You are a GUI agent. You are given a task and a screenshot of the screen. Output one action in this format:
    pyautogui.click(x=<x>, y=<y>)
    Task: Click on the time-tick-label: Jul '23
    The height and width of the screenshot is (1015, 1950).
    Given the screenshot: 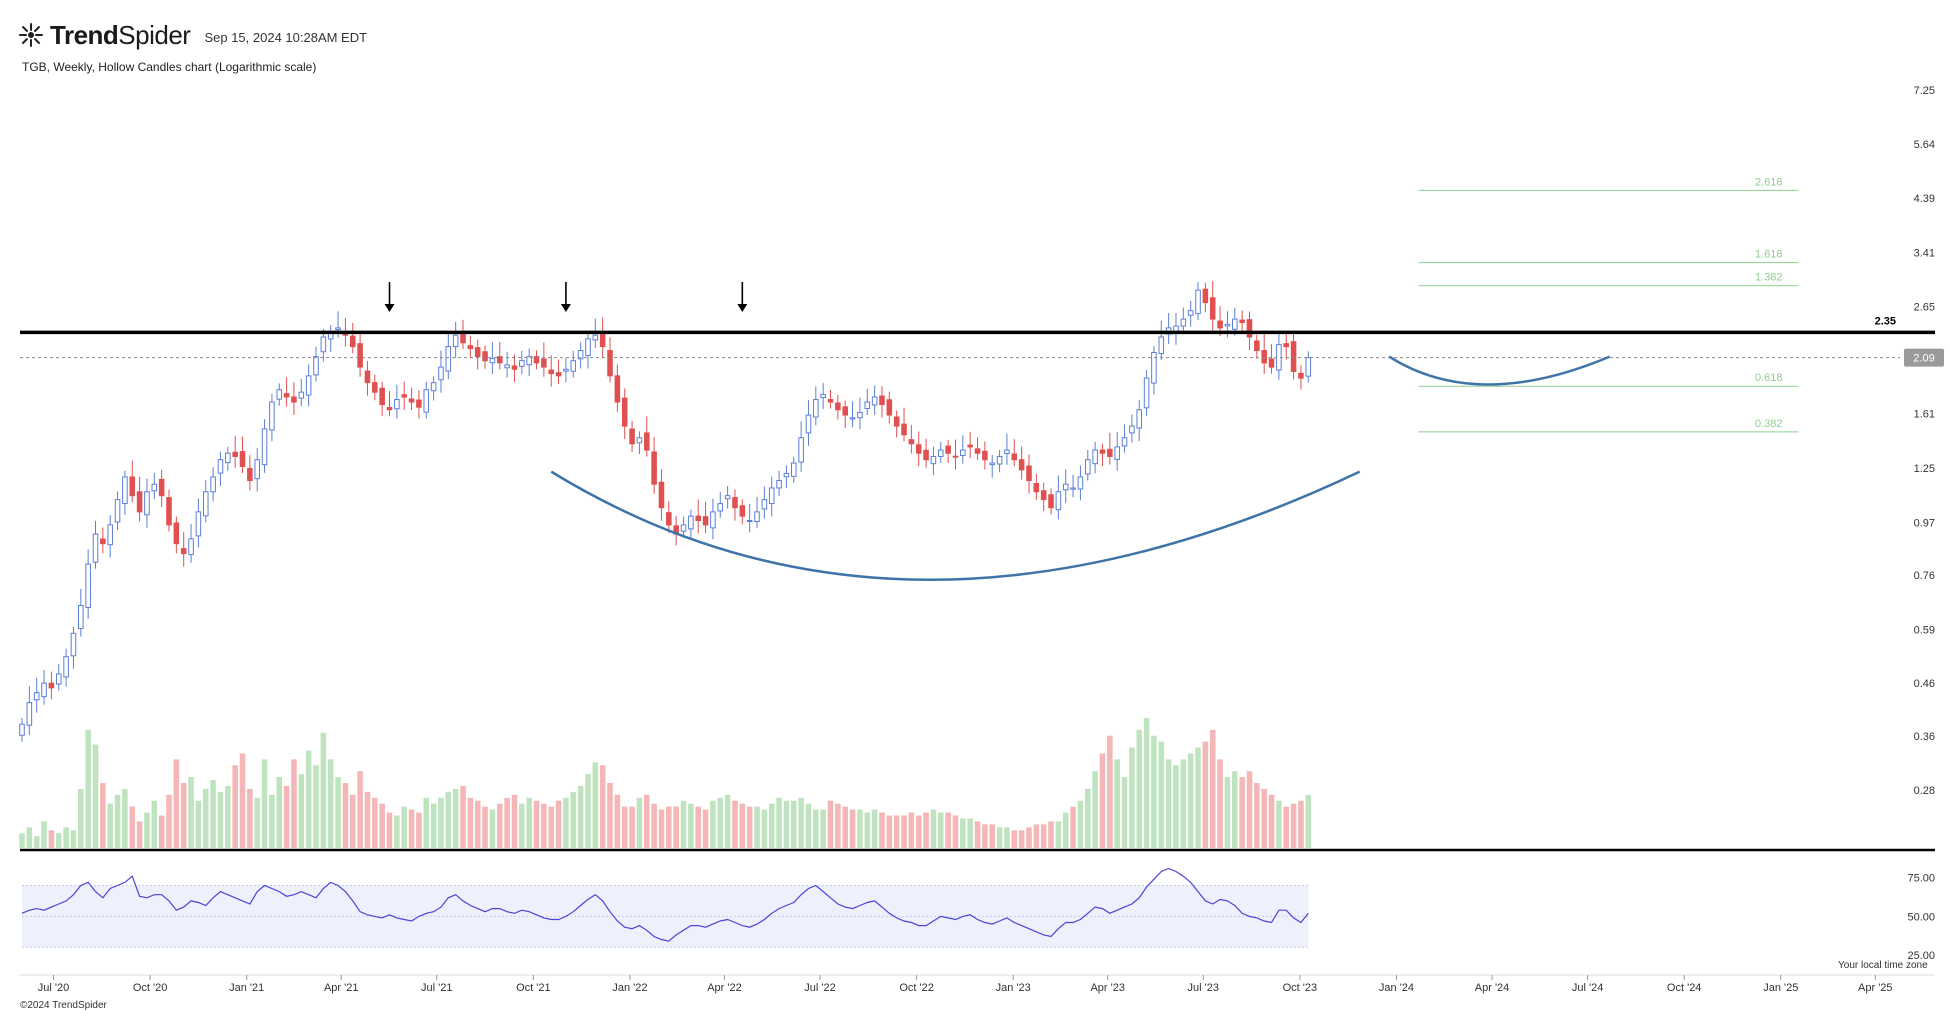 What is the action you would take?
    pyautogui.click(x=1203, y=988)
    